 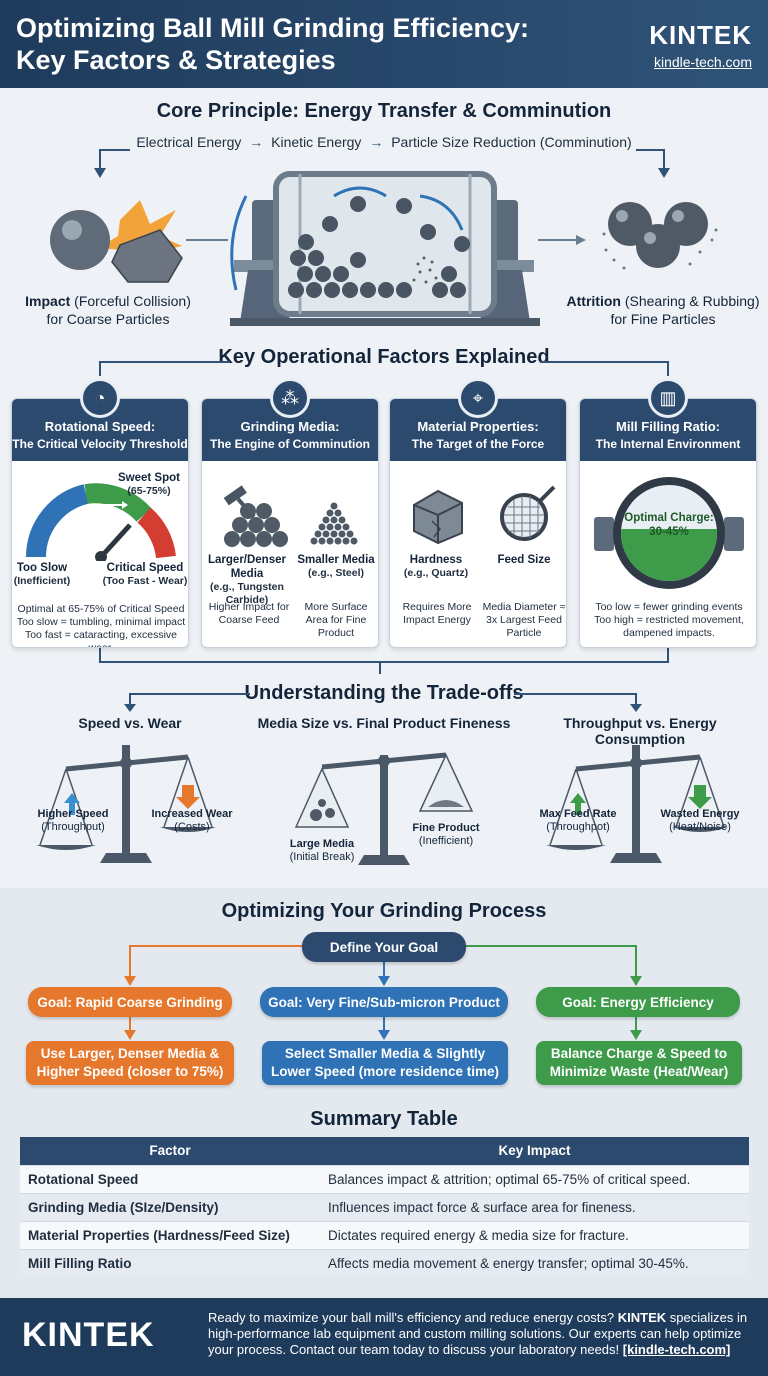 I want to click on card-subtitle: The Engine of Comminution, so click(x=290, y=444).